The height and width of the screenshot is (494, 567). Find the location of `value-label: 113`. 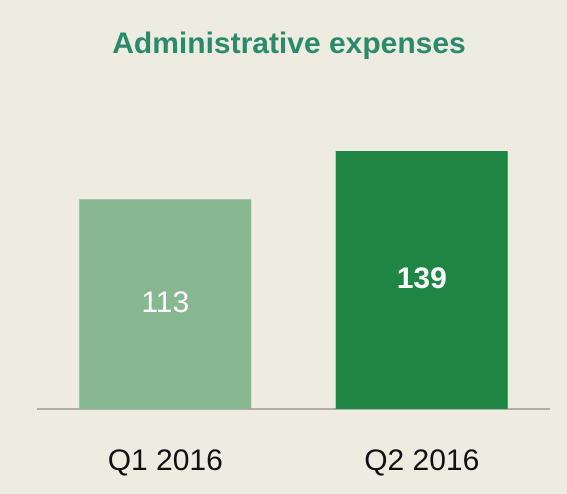

value-label: 113 is located at coordinates (165, 302).